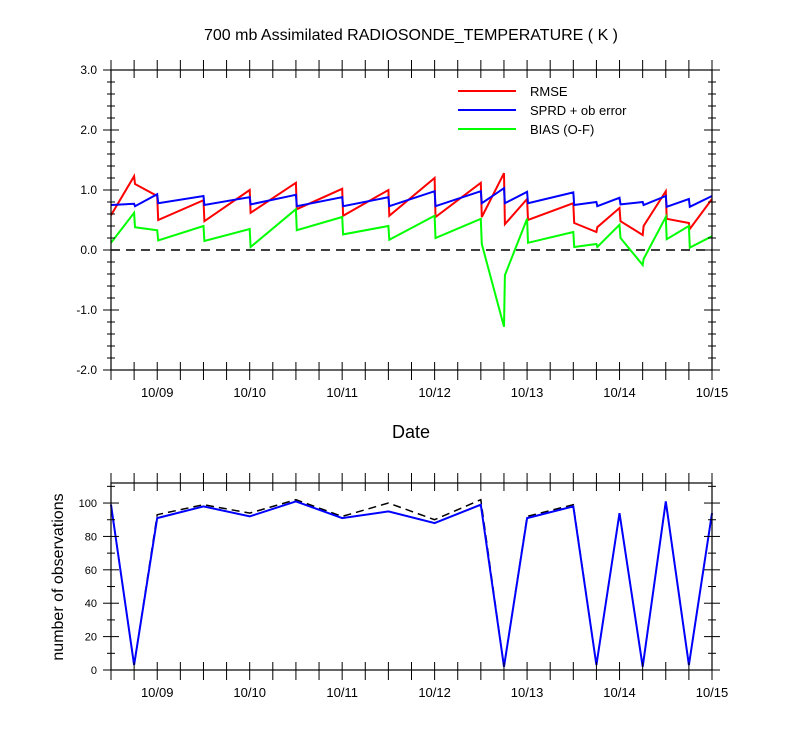 This screenshot has width=800, height=750. What do you see at coordinates (411, 432) in the screenshot?
I see `x-axis-label: Date` at bounding box center [411, 432].